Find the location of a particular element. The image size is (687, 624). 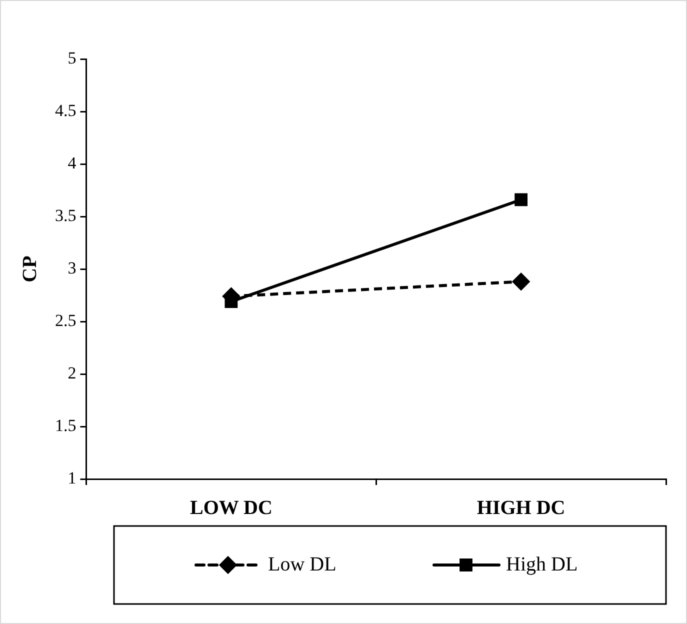

y-axis-title: CP is located at coordinates (30, 269).